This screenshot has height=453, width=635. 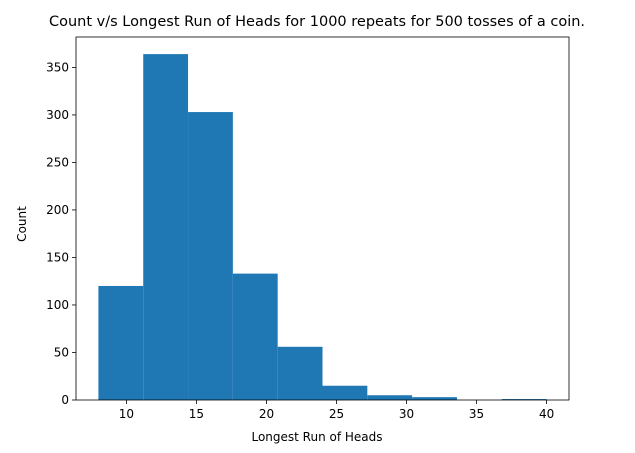 What do you see at coordinates (57, 257) in the screenshot?
I see `y-tick-label: 150` at bounding box center [57, 257].